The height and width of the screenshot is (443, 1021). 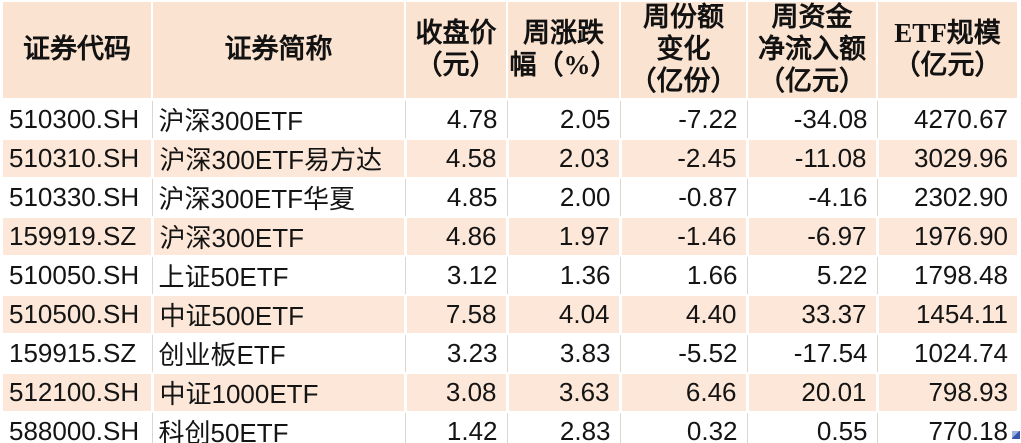 What do you see at coordinates (563, 427) in the screenshot?
I see `cell-chg: 2.83` at bounding box center [563, 427].